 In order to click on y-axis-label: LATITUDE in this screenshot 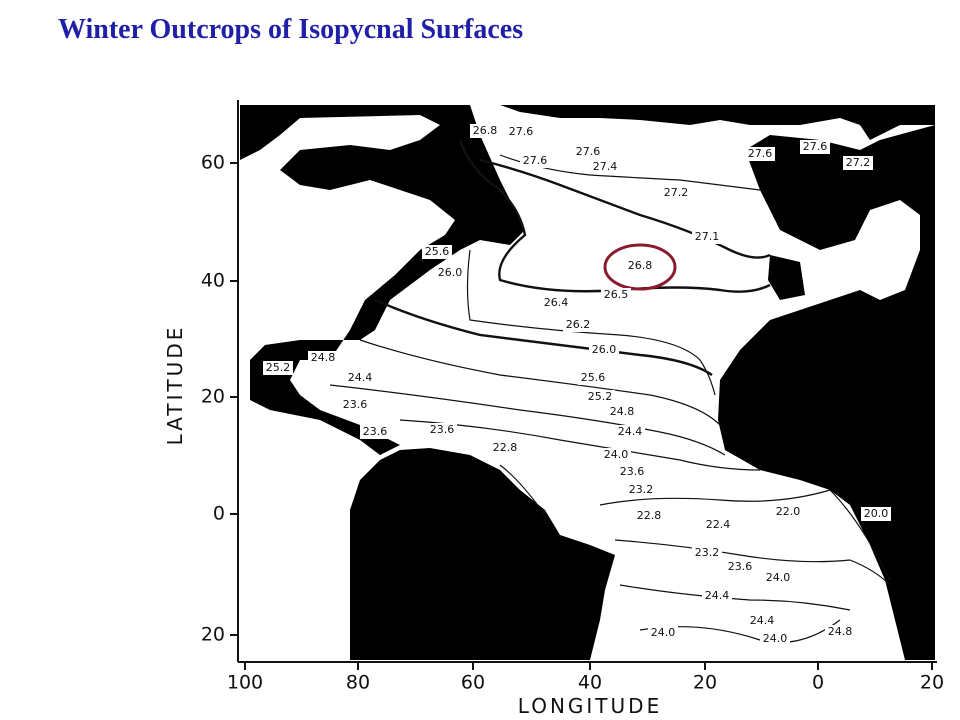, I will do `click(175, 385)`.